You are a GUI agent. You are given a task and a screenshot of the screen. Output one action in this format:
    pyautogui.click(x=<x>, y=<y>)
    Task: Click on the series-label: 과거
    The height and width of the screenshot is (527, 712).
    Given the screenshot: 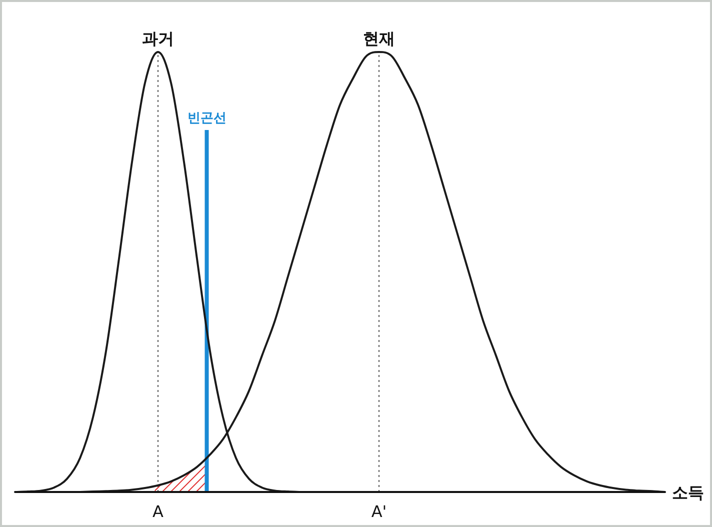 What is the action you would take?
    pyautogui.click(x=158, y=38)
    